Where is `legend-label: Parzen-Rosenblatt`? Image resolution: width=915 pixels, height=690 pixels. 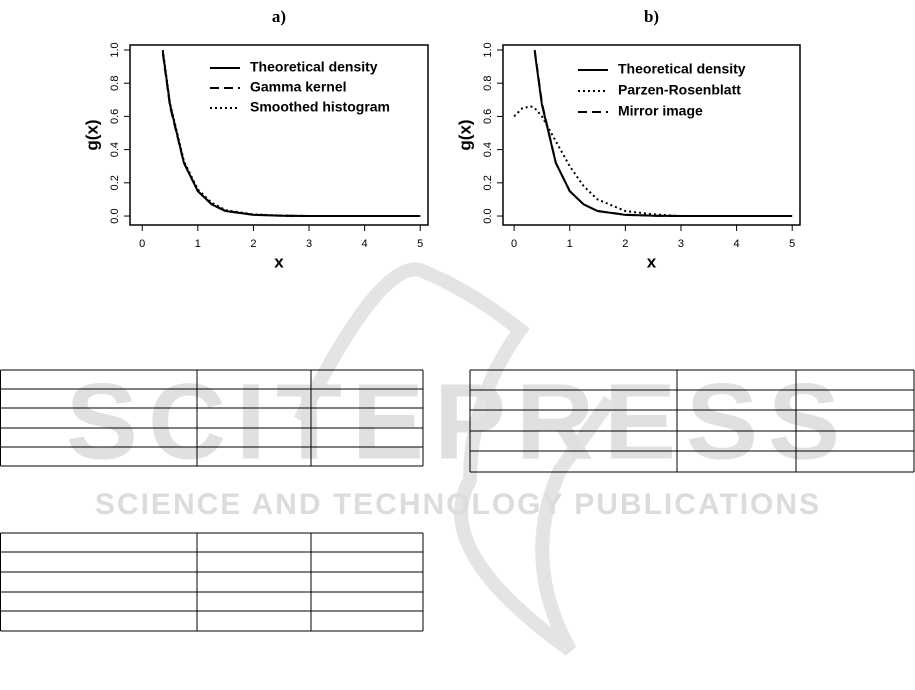 legend-label: Parzen-Rosenblatt is located at coordinates (679, 90).